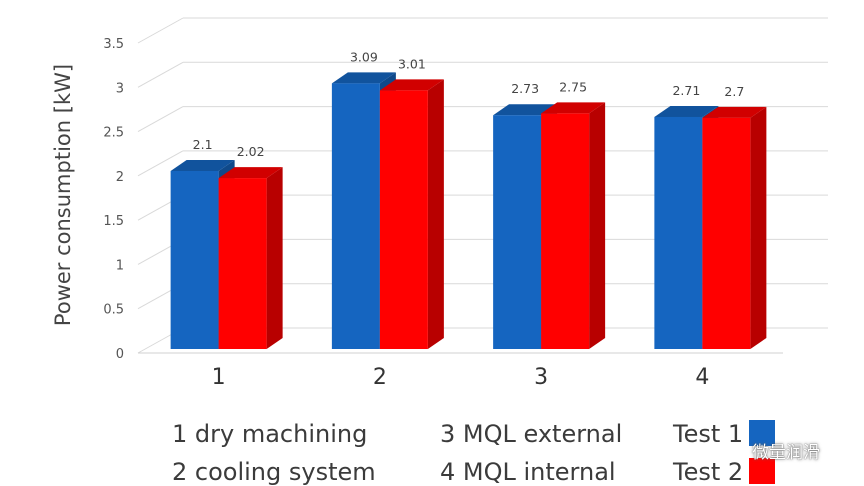 Image resolution: width=864 pixels, height=486 pixels. Describe the element at coordinates (762, 433) in the screenshot. I see `legend-series-1-swatch` at that location.